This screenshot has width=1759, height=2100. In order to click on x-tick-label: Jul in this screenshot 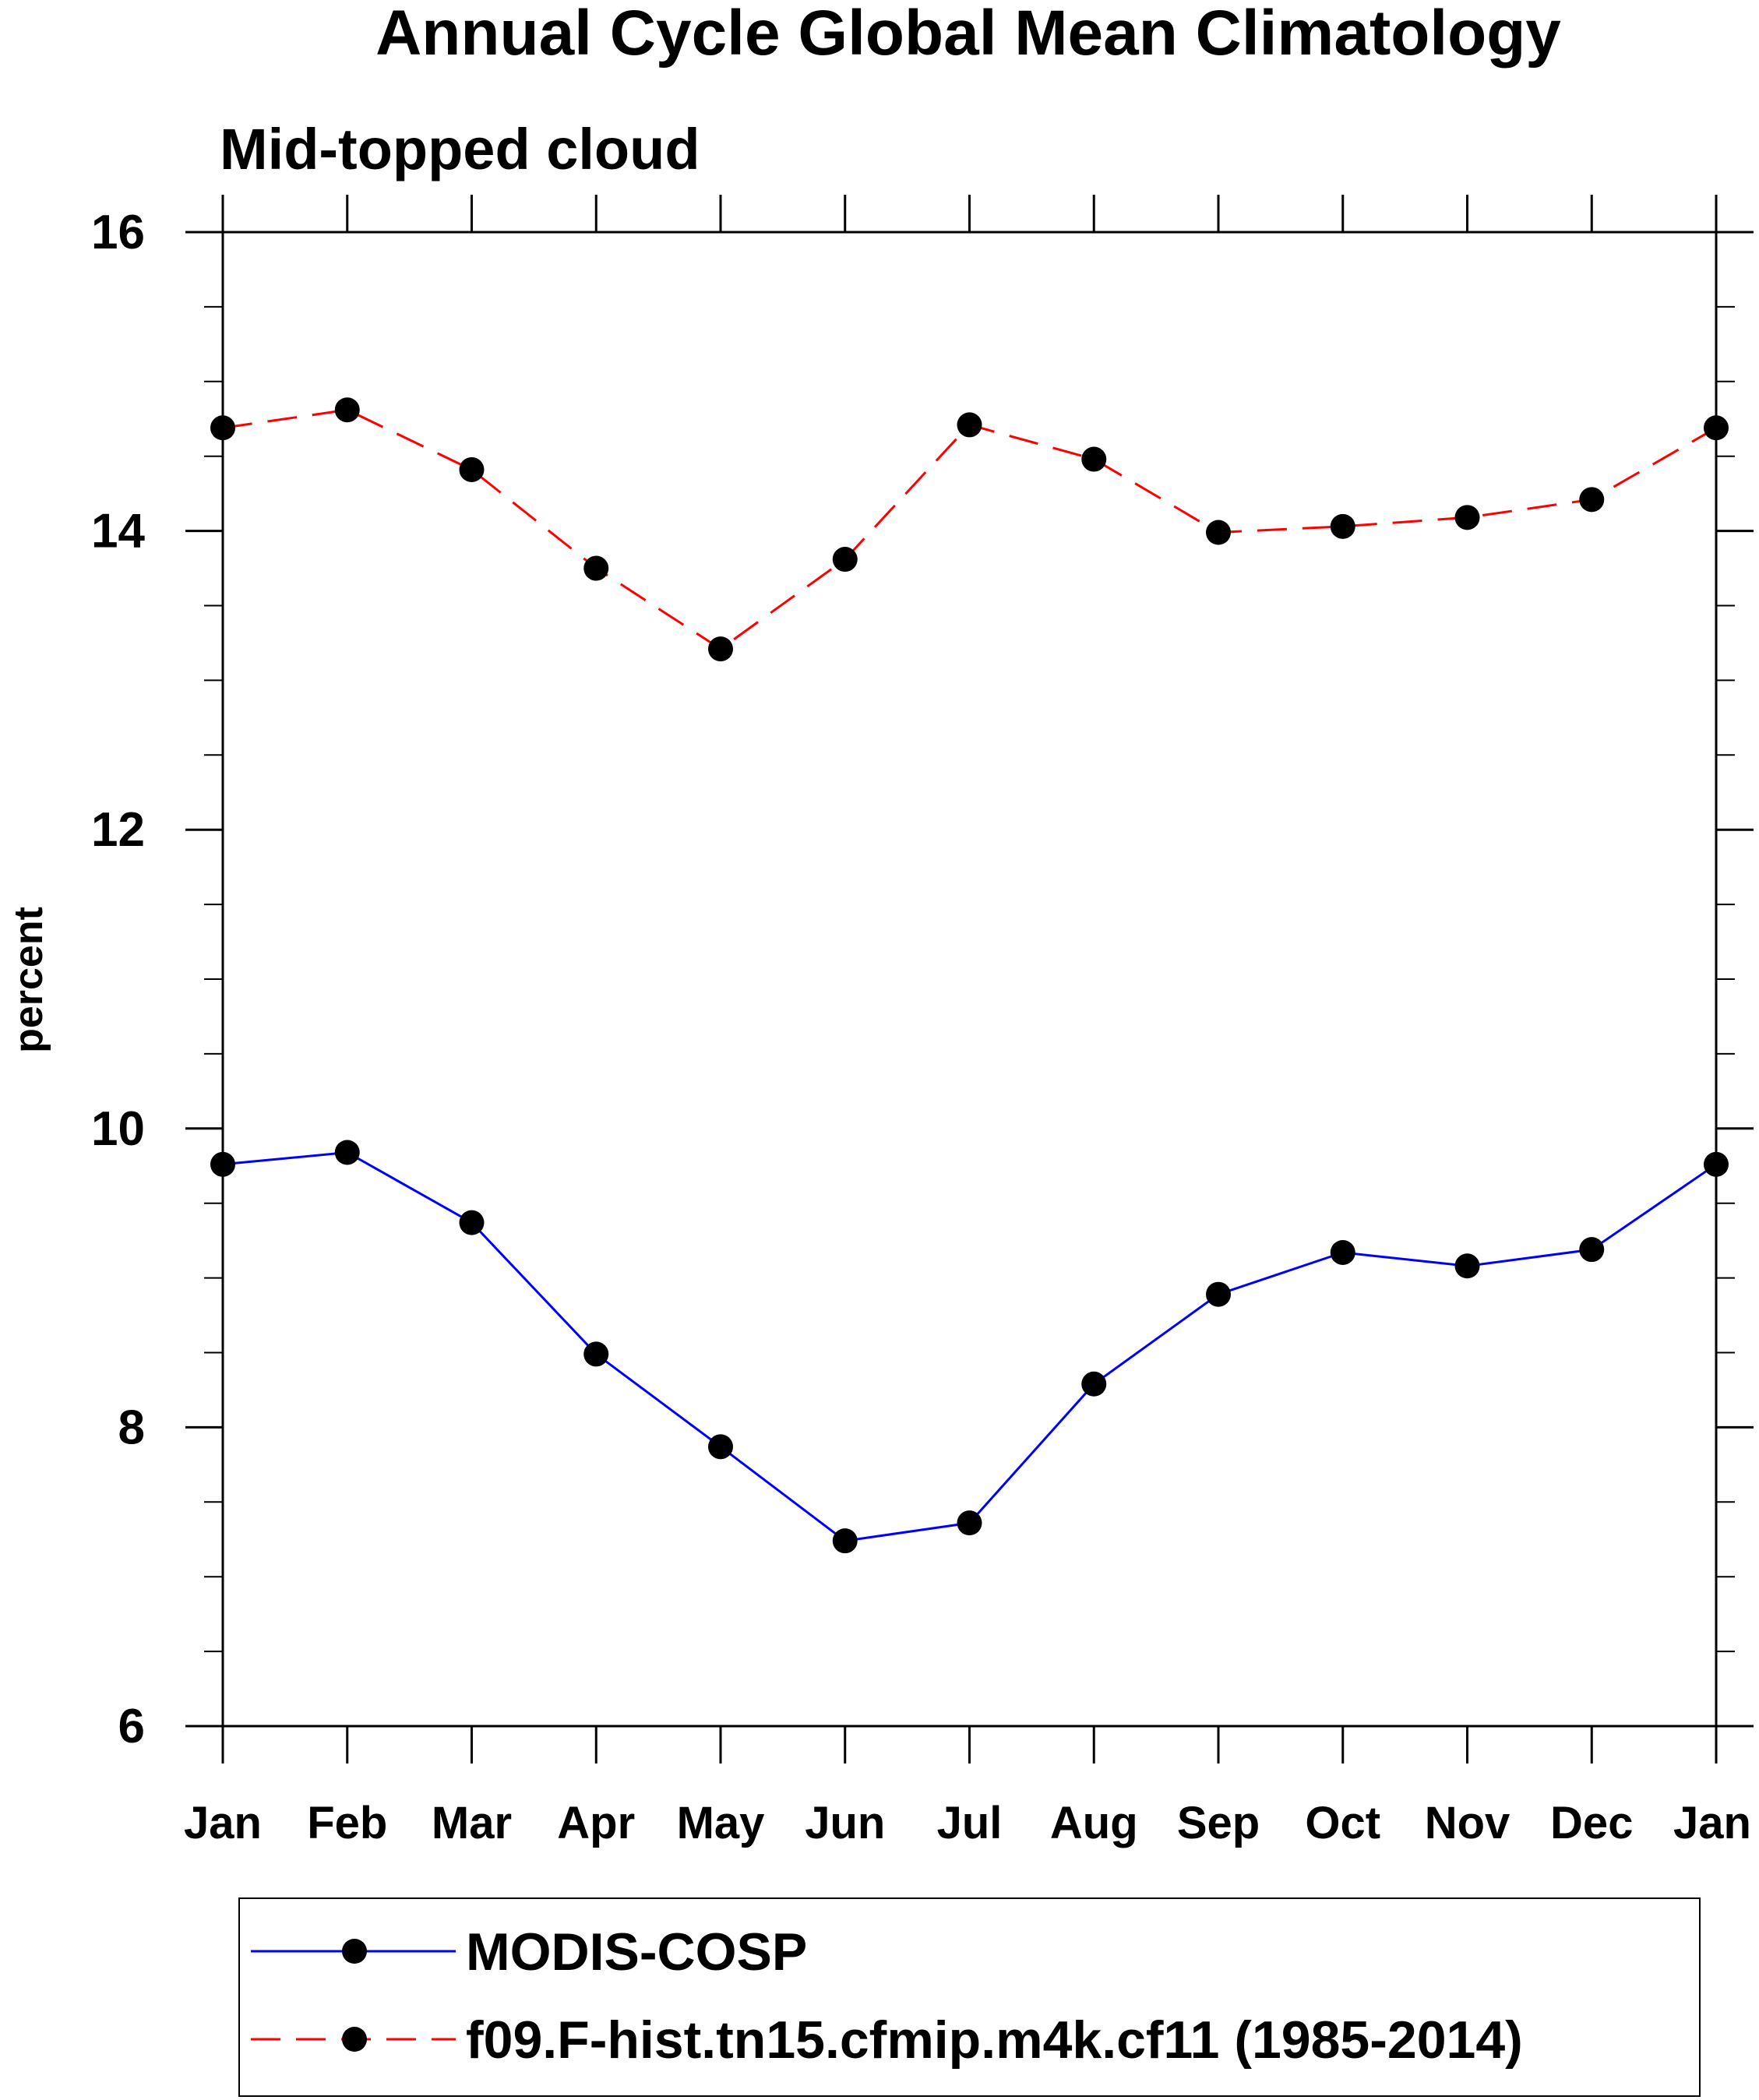, I will do `click(970, 1823)`.